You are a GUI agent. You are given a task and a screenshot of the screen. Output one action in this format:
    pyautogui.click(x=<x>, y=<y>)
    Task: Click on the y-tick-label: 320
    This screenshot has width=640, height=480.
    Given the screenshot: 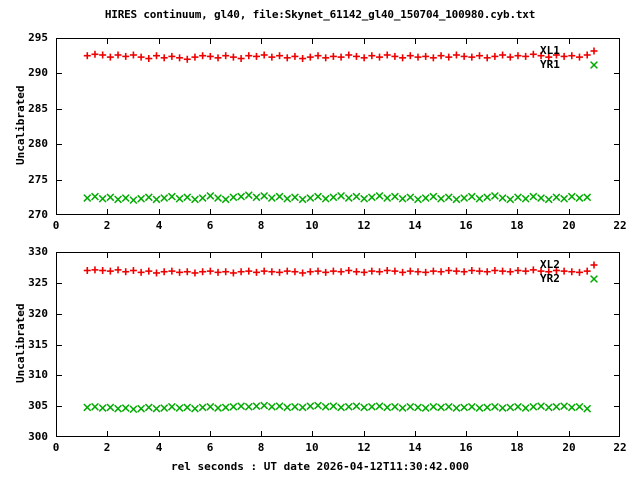 What is the action you would take?
    pyautogui.click(x=38, y=313)
    